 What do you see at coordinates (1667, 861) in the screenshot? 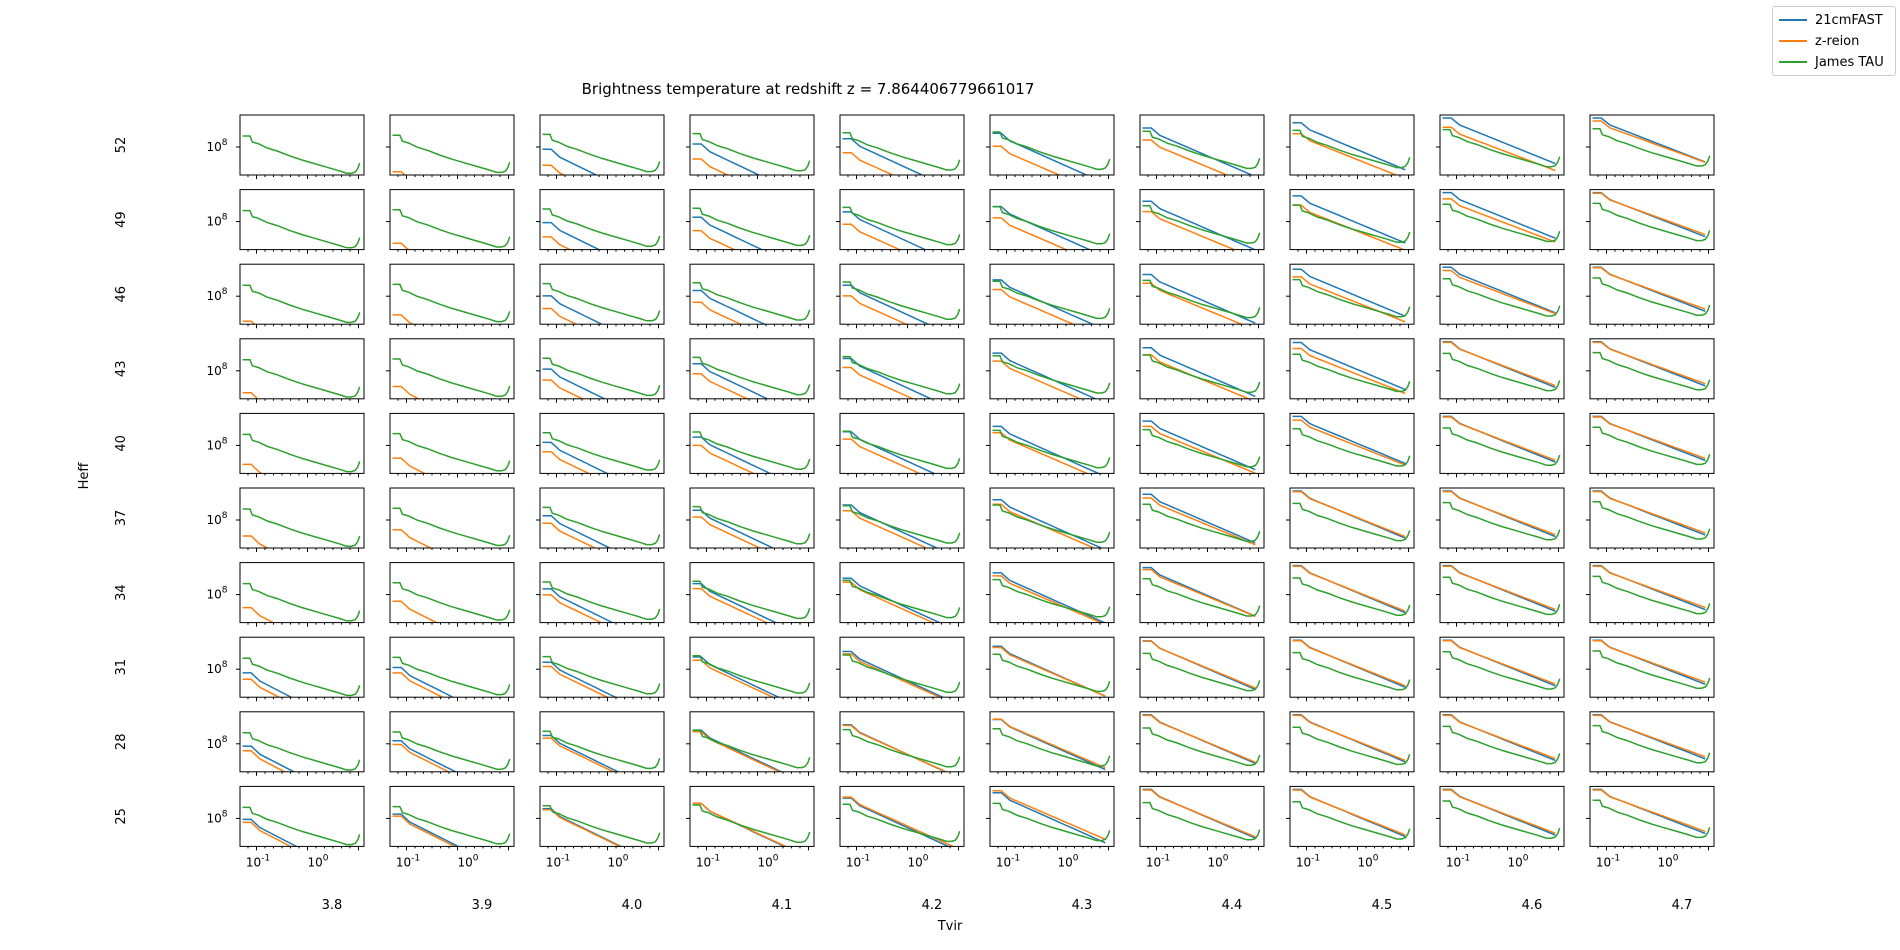
I see `x-tick-label: 10⁰` at bounding box center [1667, 861].